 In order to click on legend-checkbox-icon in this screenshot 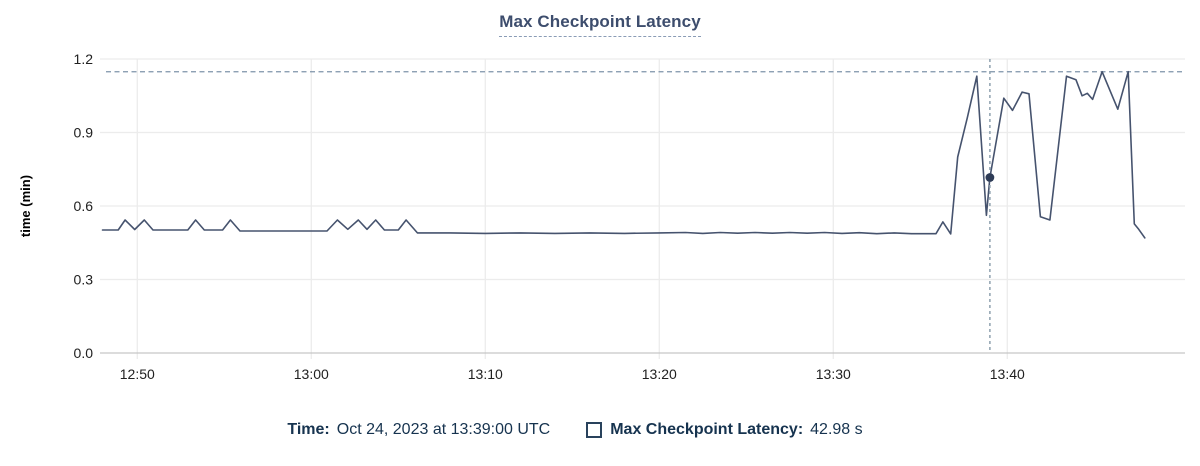, I will do `click(594, 430)`.